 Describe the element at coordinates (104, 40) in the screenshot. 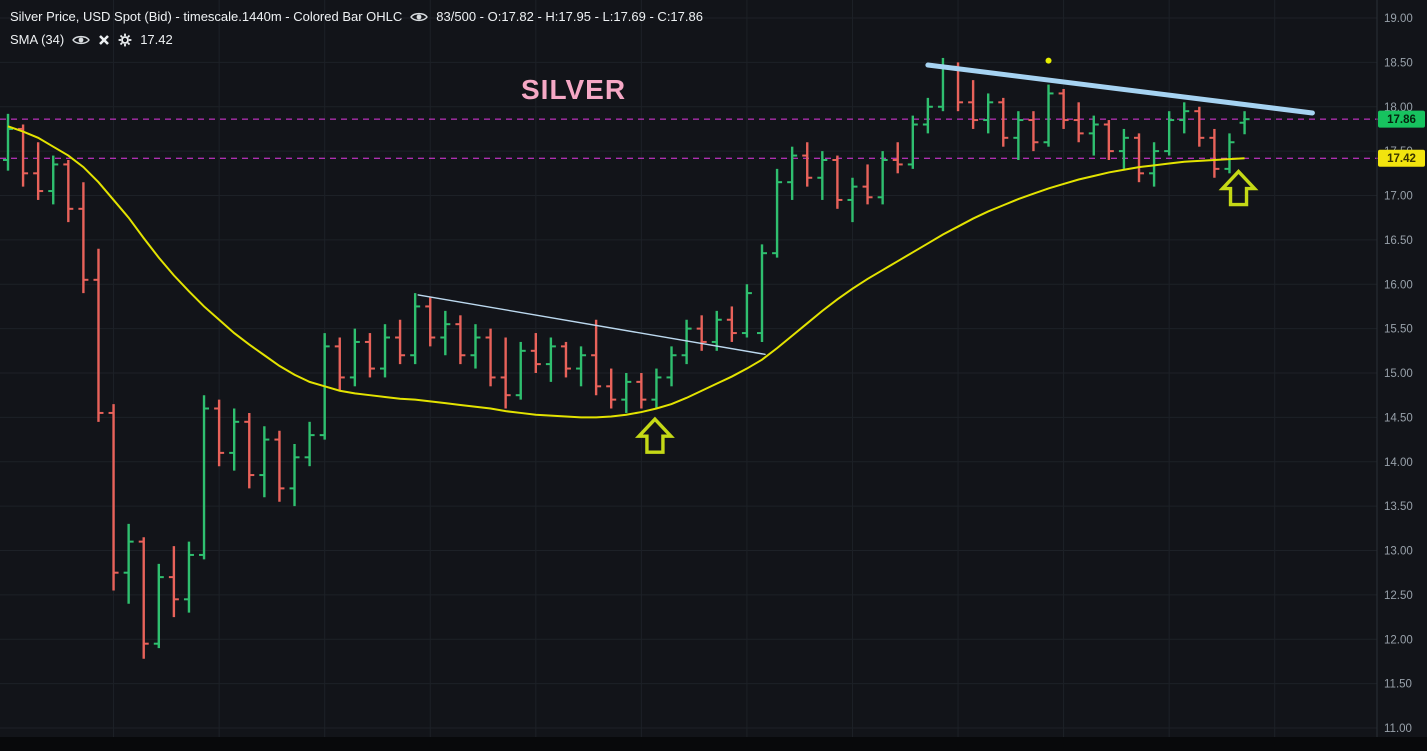

I see `remove-icon` at that location.